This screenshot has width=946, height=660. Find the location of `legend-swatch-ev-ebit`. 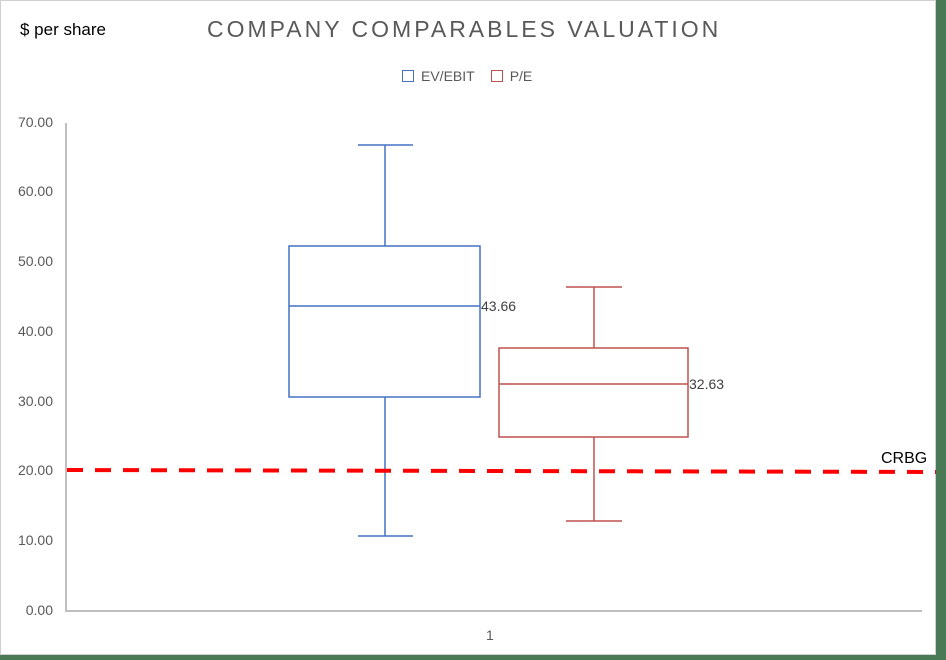

legend-swatch-ev-ebit is located at coordinates (408, 76).